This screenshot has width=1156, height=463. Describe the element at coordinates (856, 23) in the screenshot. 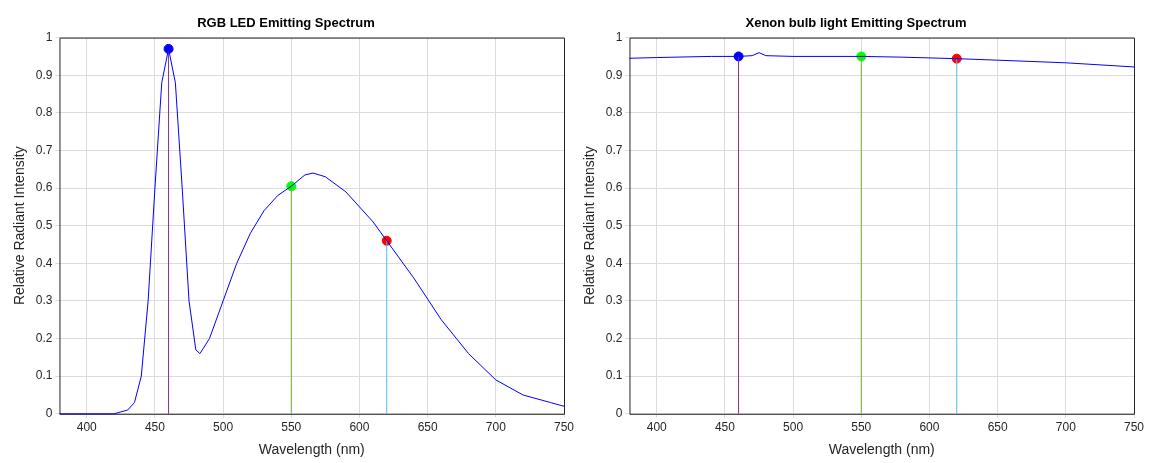

I see `chart-title: Xenon bulb light Emitting Spectrum` at that location.